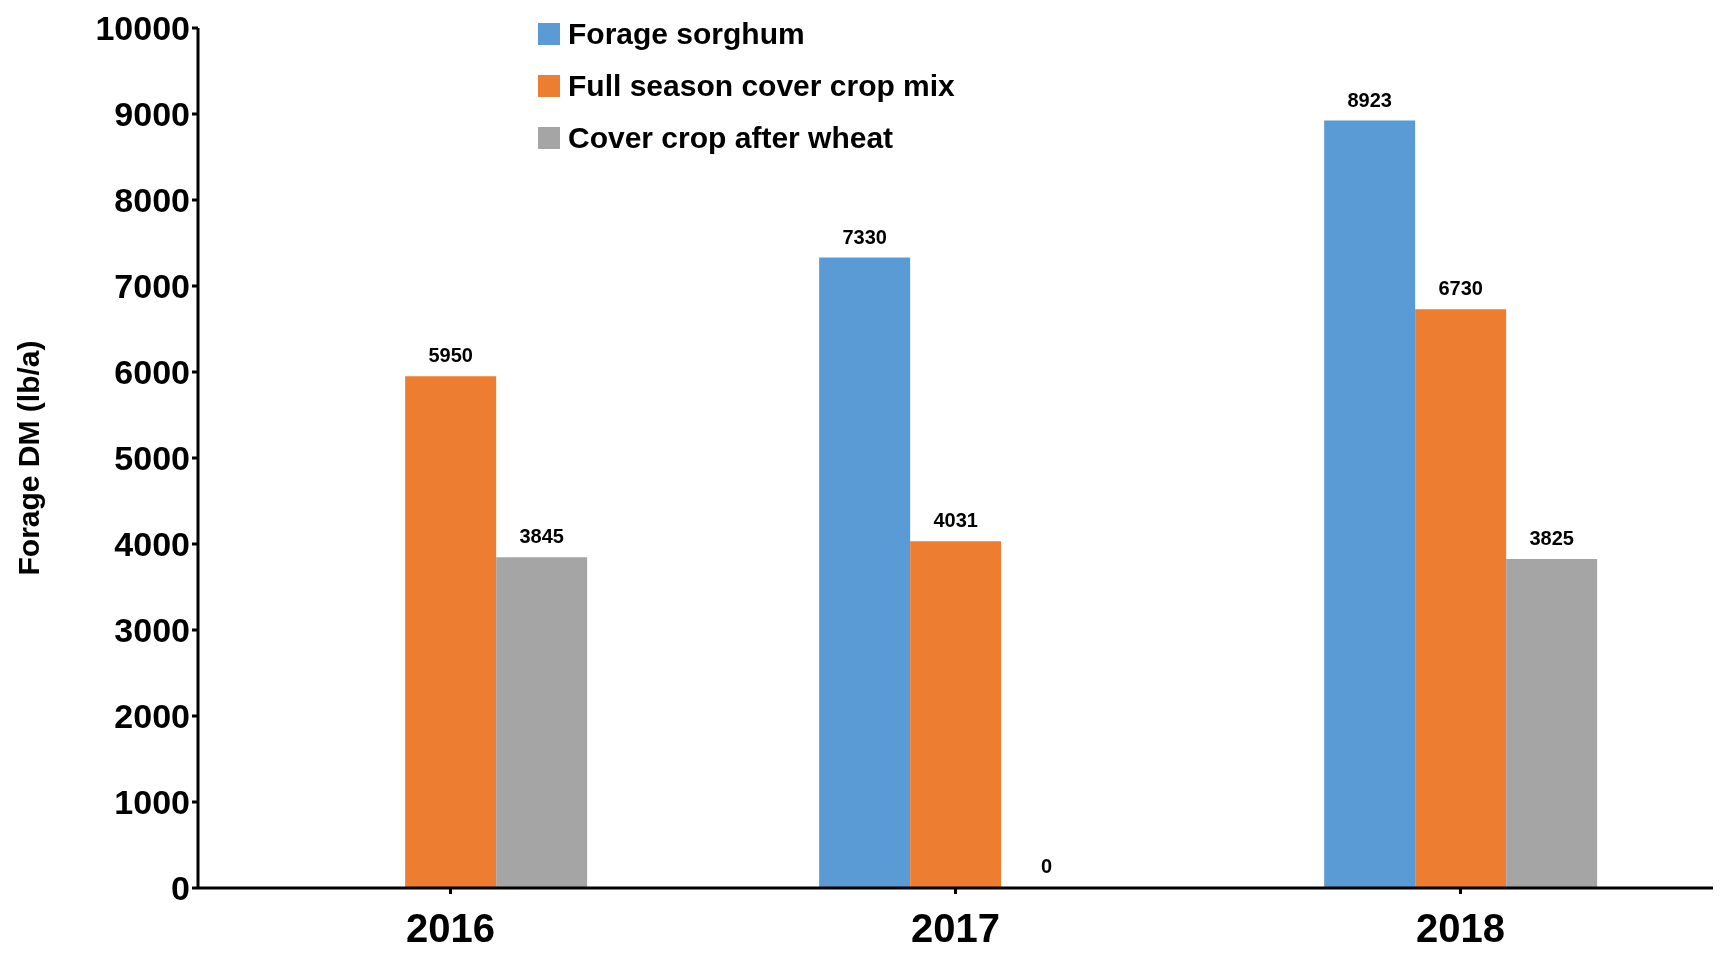 Image resolution: width=1735 pixels, height=980 pixels. Describe the element at coordinates (864, 236) in the screenshot. I see `data-label: 7330` at that location.